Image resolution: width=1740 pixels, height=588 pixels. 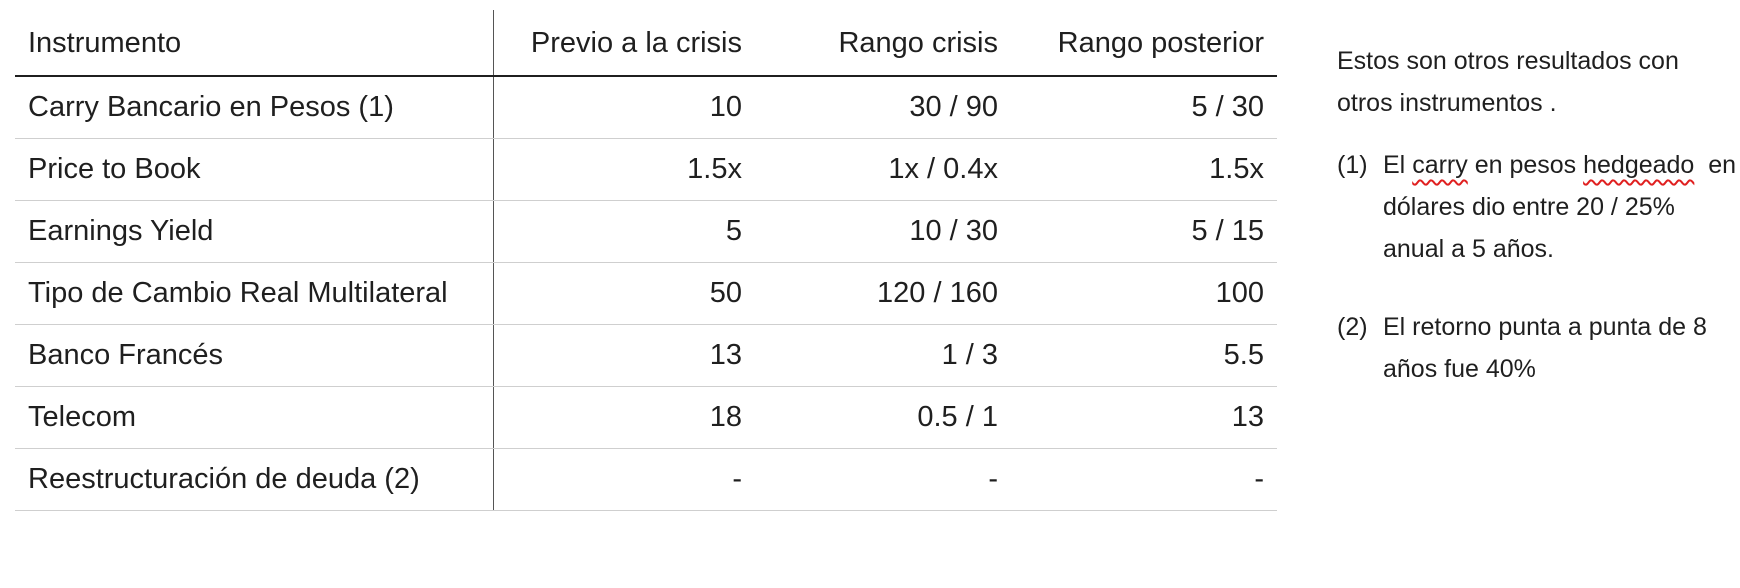 What do you see at coordinates (624, 169) in the screenshot?
I see `cell-previo: 1.5x` at bounding box center [624, 169].